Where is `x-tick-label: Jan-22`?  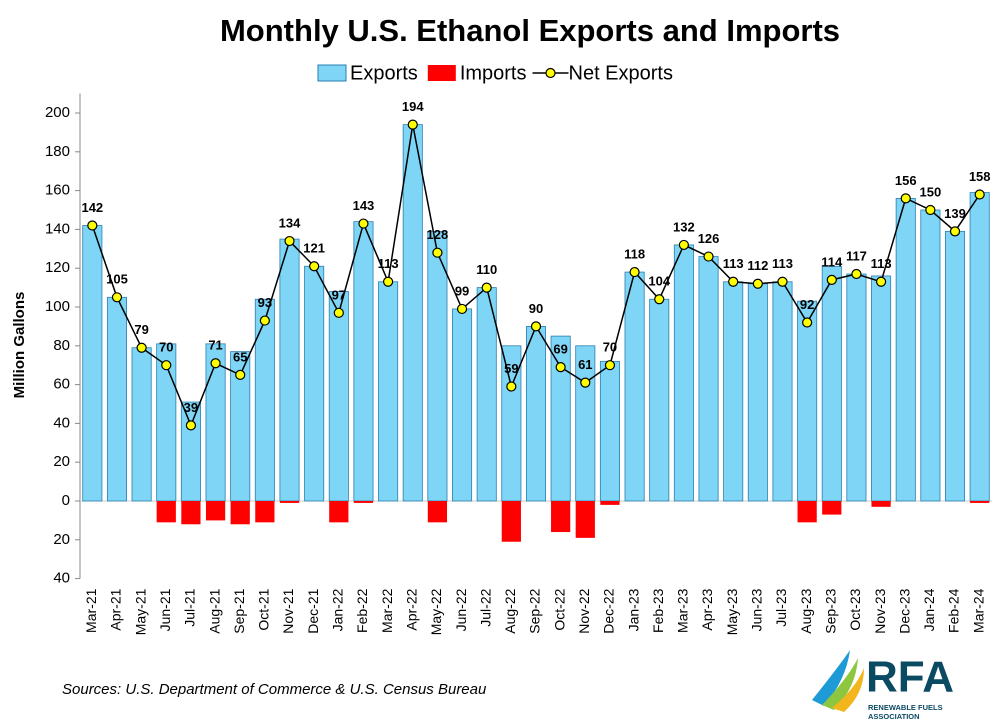 x-tick-label: Jan-22 is located at coordinates (338, 609).